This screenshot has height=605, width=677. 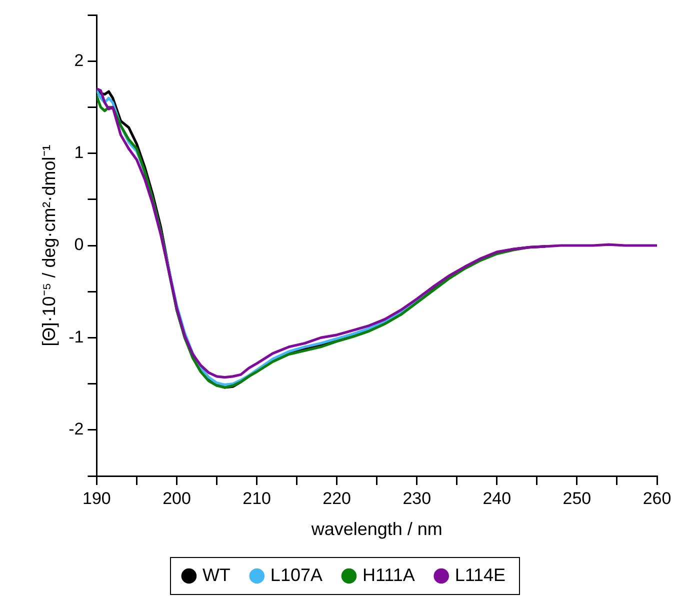 What do you see at coordinates (79, 152) in the screenshot?
I see `y-tick-label: 1` at bounding box center [79, 152].